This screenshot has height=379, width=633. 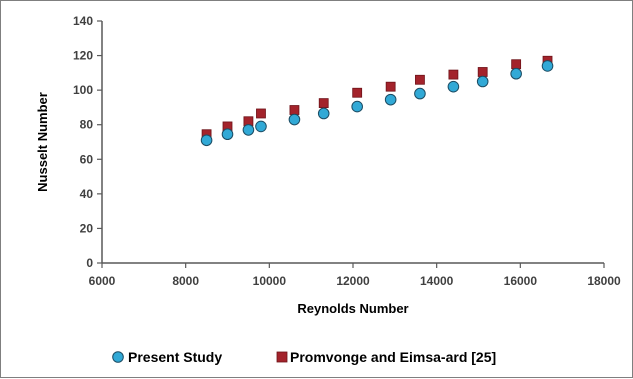 What do you see at coordinates (87, 142) in the screenshot?
I see `y-axis-ticks: 0 20 40 60 80 100 120 140` at bounding box center [87, 142].